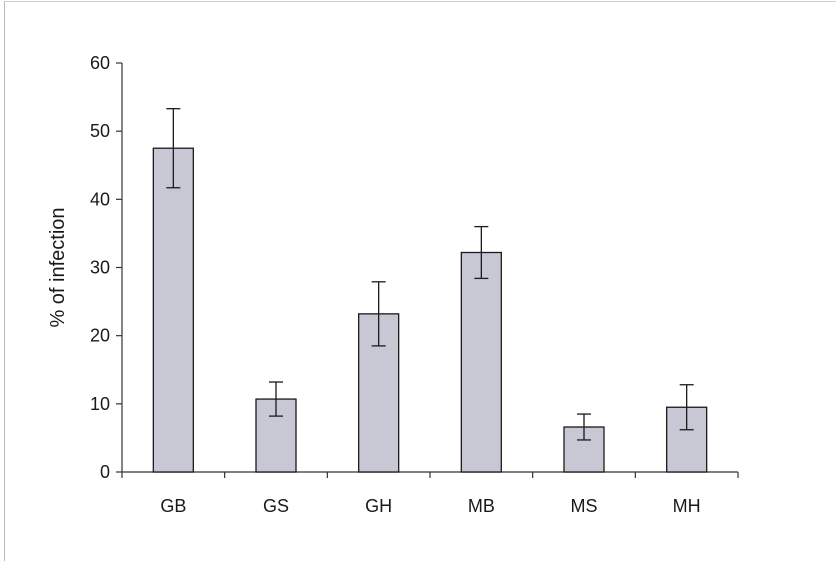  Describe the element at coordinates (584, 506) in the screenshot. I see `x-tick-label: MS` at that location.